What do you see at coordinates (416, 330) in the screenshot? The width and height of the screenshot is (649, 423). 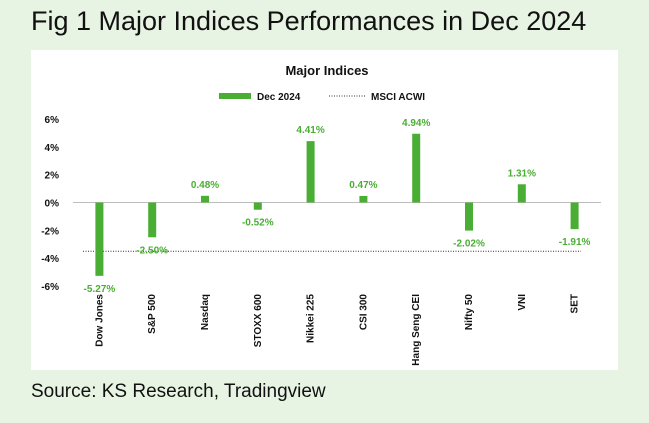 I see `category-label: Hang Seng CEI` at bounding box center [416, 330].